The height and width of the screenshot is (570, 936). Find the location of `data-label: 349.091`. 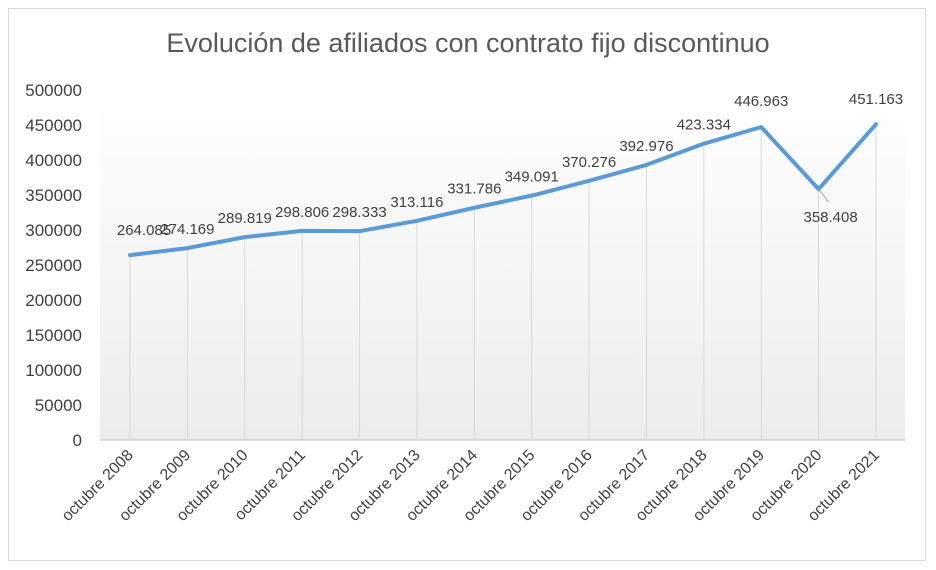

data-label: 349.091 is located at coordinates (532, 177).